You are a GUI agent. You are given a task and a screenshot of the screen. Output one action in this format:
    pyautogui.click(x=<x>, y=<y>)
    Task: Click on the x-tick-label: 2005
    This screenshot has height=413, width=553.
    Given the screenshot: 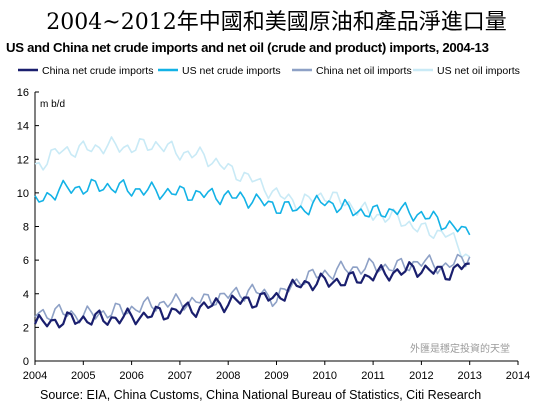 What is the action you would take?
    pyautogui.click(x=83, y=376)
    